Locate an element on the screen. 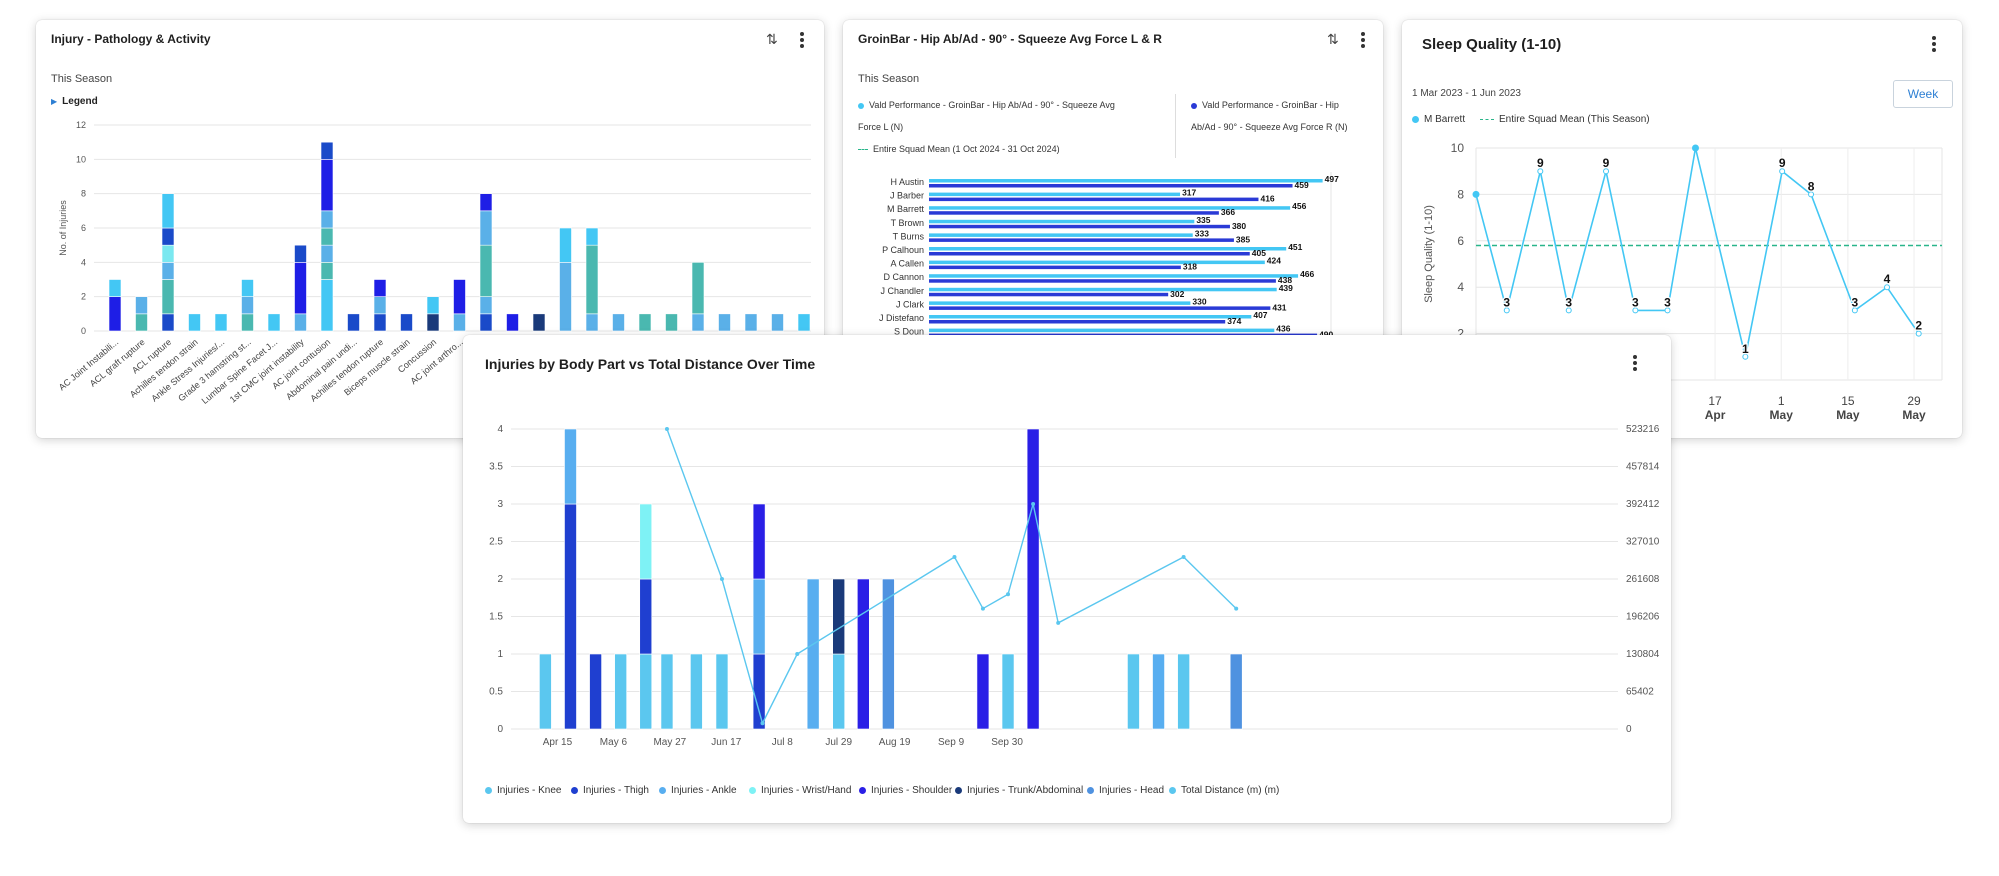 Image resolution: width=1999 pixels, height=876 pixels. legend-item: Total Distance (m) (m) is located at coordinates (1224, 790).